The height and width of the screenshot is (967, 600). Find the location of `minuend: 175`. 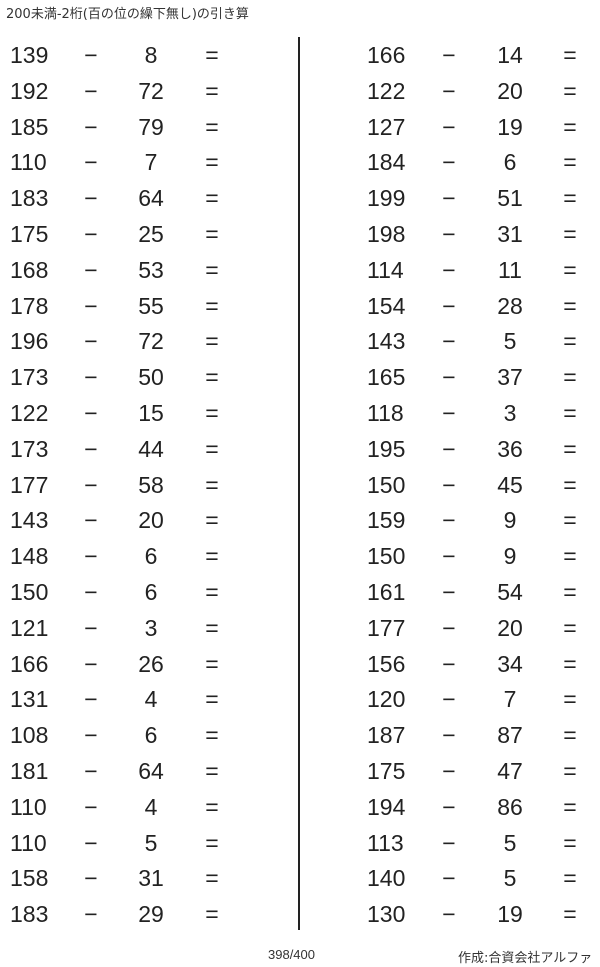

minuend: 175 is located at coordinates (29, 234).